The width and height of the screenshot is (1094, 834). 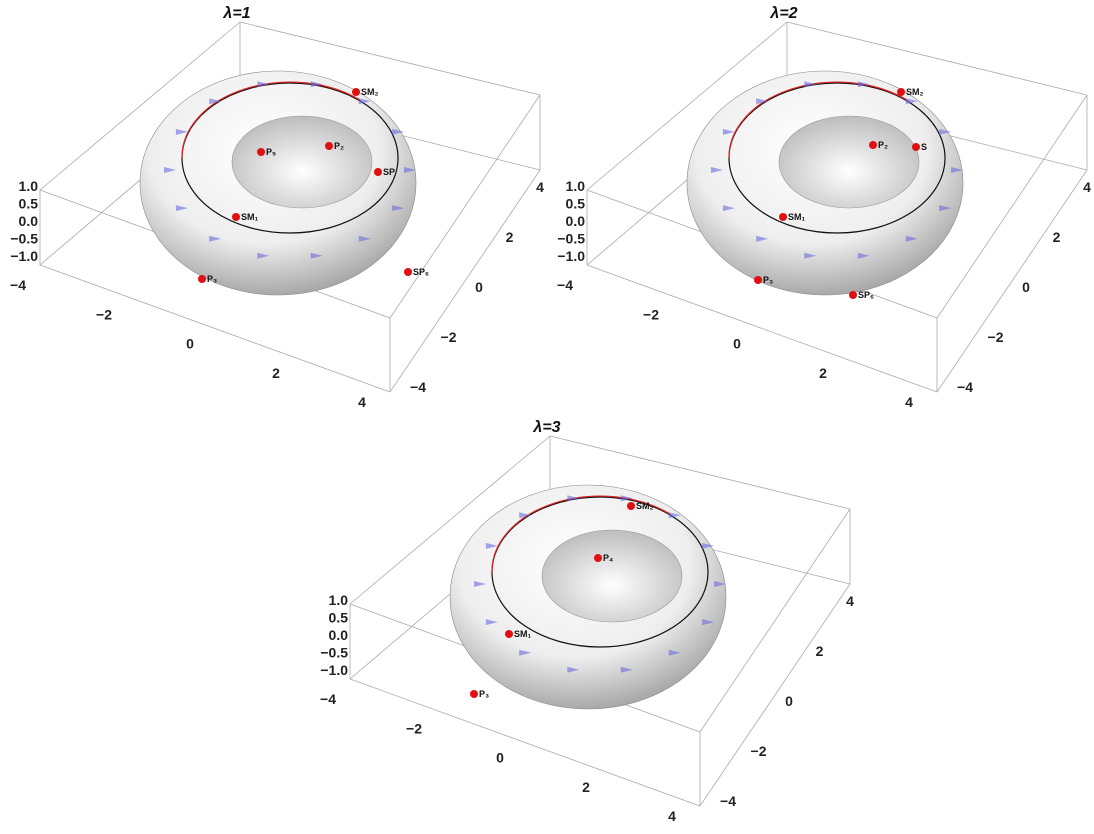 What do you see at coordinates (965, 387) in the screenshot?
I see `y-tick-label: −4` at bounding box center [965, 387].